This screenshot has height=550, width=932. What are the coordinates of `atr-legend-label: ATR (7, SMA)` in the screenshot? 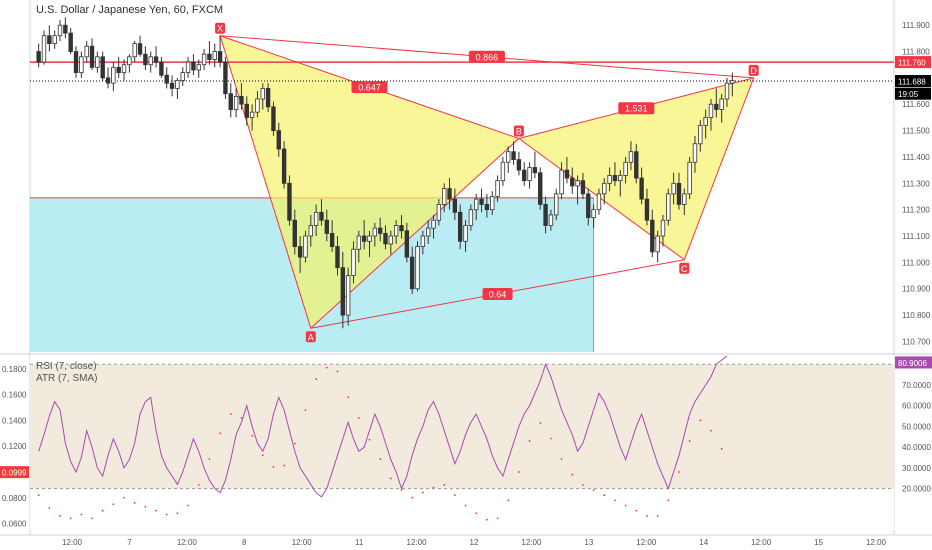 It's located at (67, 378).